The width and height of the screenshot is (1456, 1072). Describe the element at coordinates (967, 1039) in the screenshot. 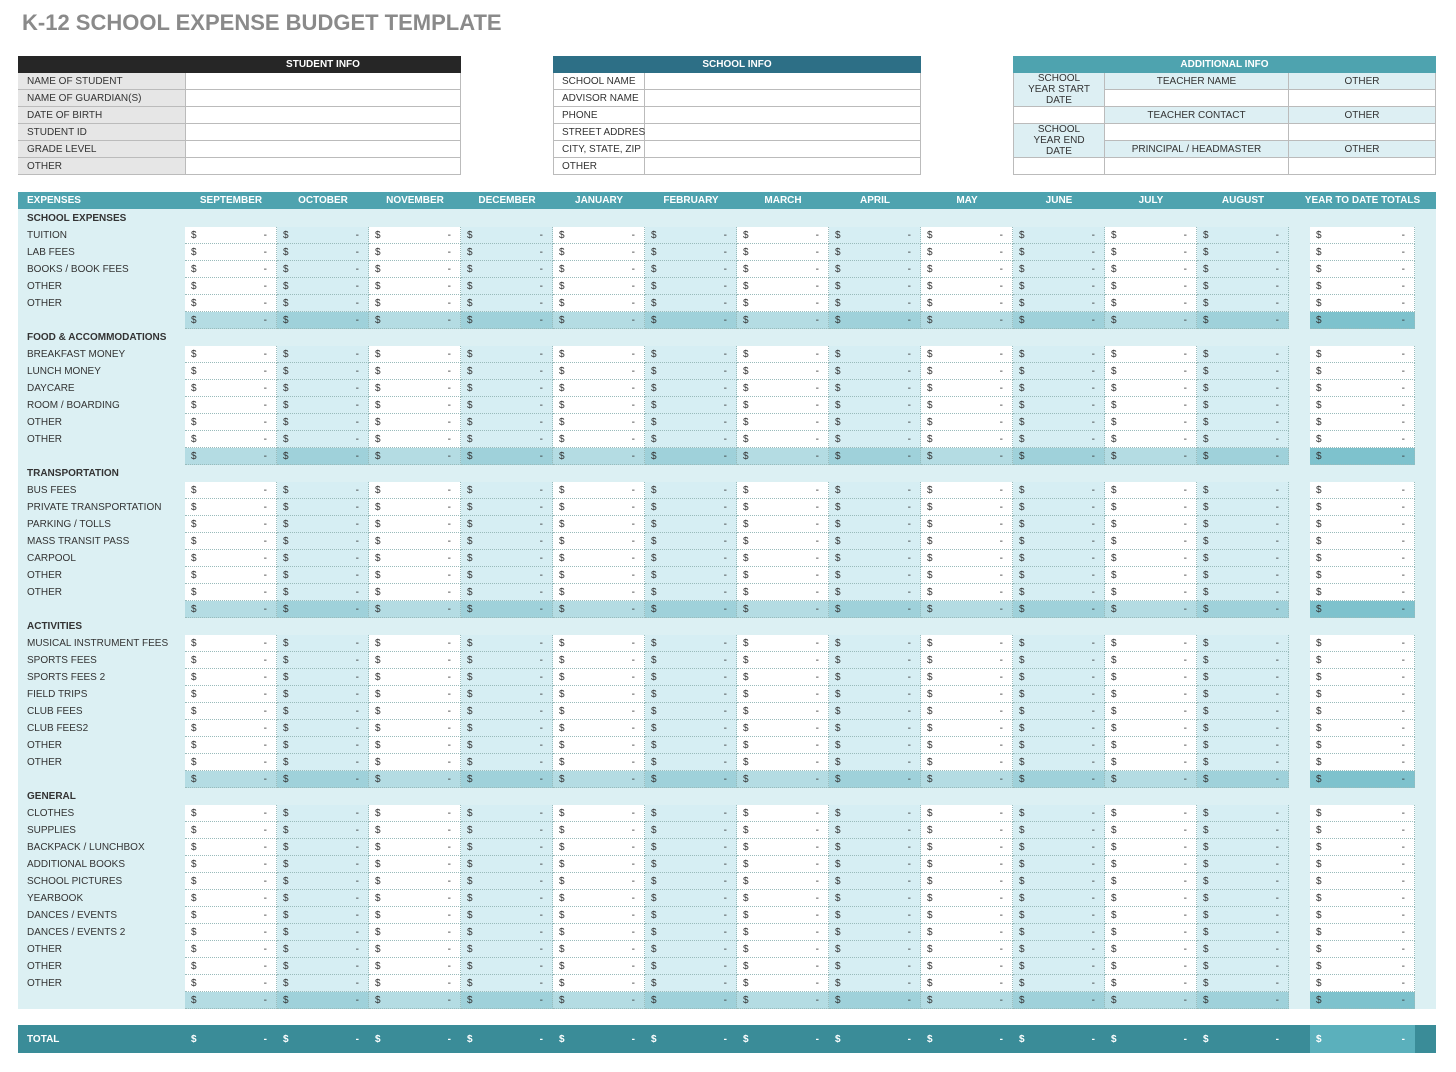

I see `total-cell` at that location.